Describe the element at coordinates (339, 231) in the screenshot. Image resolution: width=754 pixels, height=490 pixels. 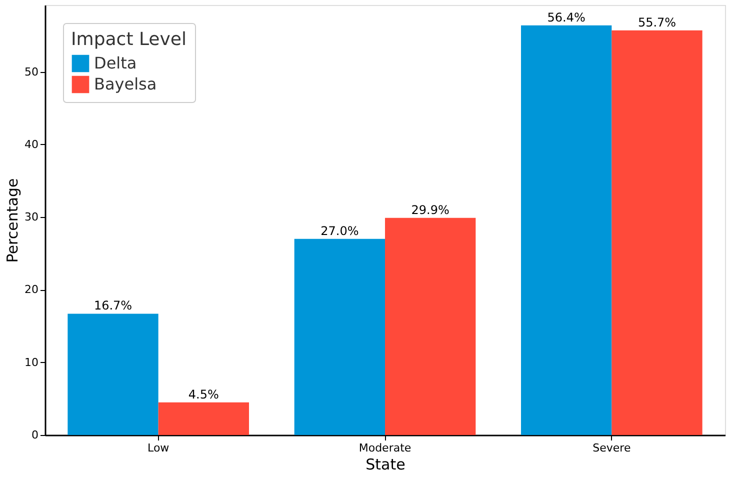
I see `data-label: 27.0%` at that location.